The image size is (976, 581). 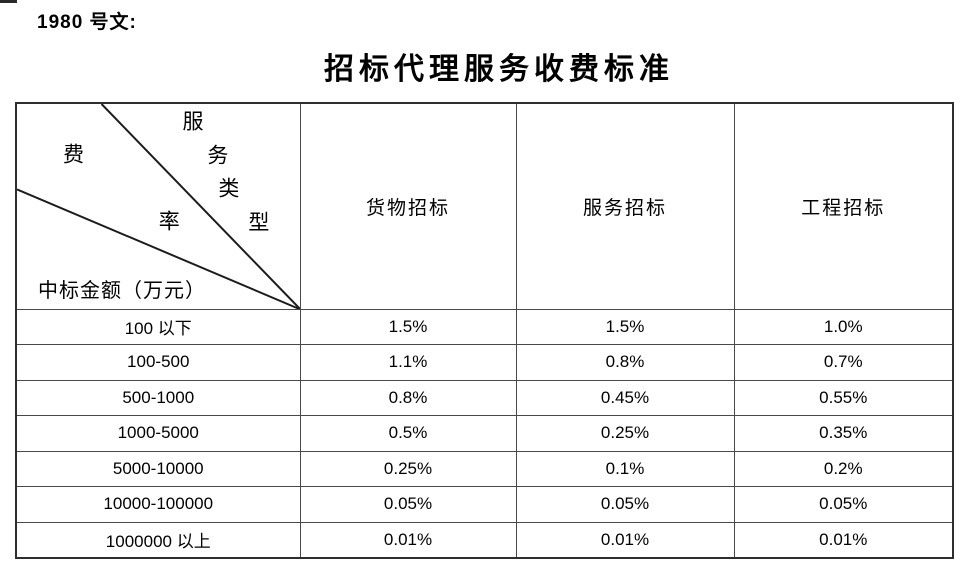 What do you see at coordinates (843, 504) in the screenshot?
I see `rate-cell-works: 0.05%` at bounding box center [843, 504].